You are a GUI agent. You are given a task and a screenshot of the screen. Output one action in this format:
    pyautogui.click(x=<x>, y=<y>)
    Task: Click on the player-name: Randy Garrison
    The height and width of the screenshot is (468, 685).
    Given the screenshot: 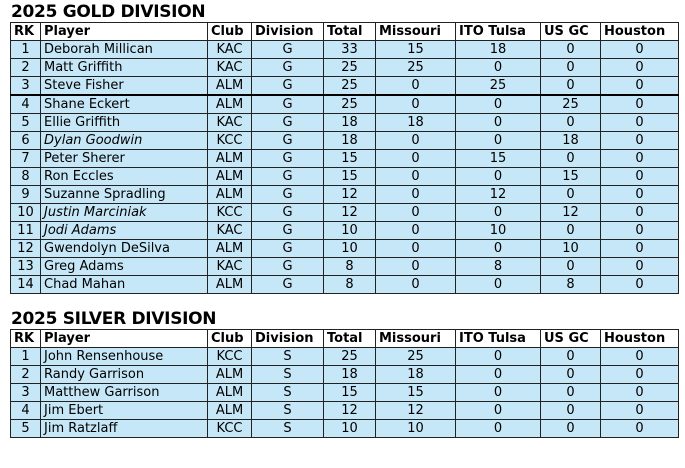 What is the action you would take?
    pyautogui.click(x=124, y=374)
    